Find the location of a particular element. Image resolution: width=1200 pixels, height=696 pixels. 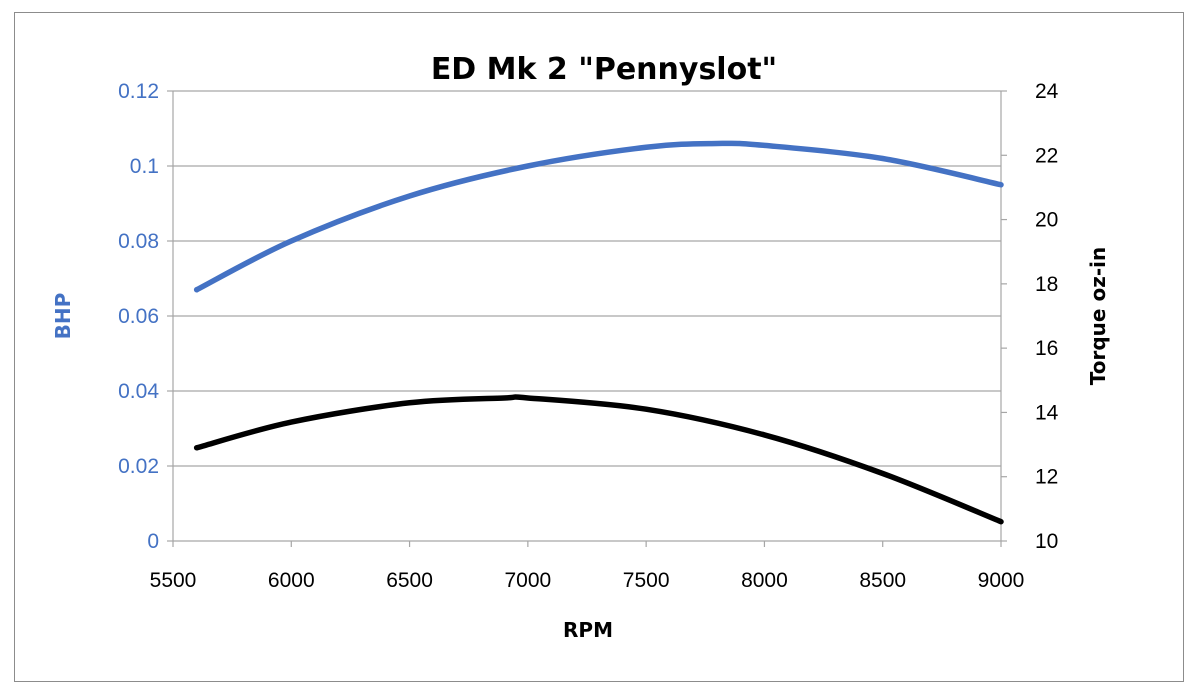

y-axis-title-right: Torque oz-in is located at coordinates (1098, 316).